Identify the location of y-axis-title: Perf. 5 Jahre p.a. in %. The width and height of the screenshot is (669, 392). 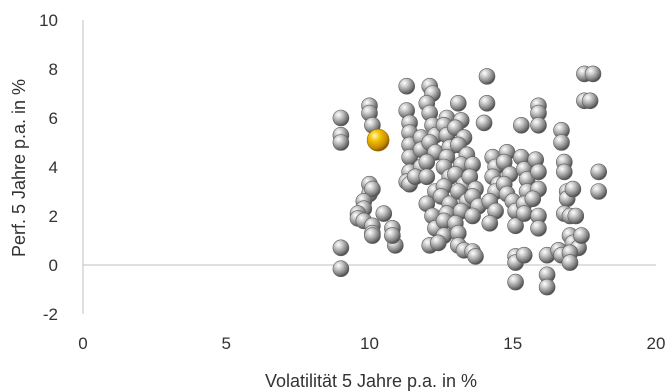
(19, 168).